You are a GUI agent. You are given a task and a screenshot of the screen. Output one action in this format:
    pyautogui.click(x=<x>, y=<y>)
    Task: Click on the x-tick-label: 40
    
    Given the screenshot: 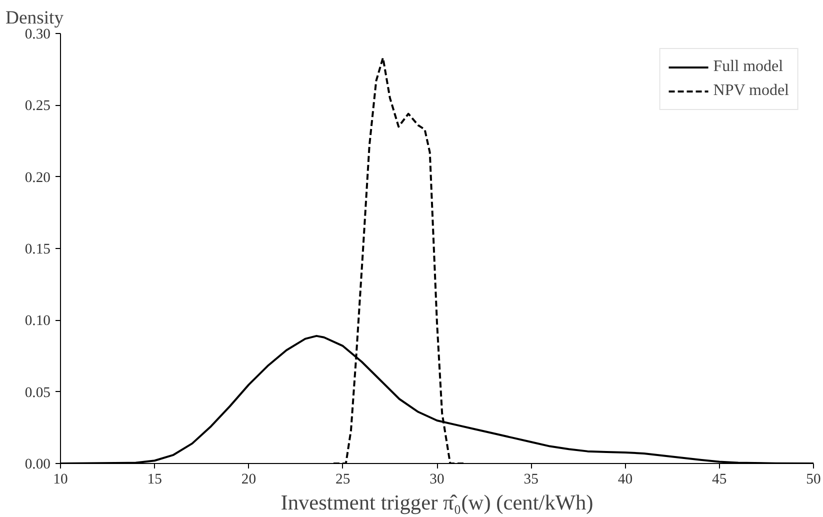 What is the action you would take?
    pyautogui.click(x=625, y=480)
    